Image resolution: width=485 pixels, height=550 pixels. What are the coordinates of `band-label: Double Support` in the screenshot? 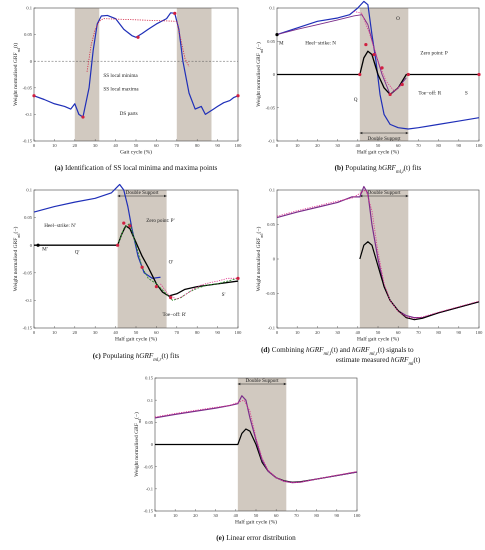 It's located at (263, 381).